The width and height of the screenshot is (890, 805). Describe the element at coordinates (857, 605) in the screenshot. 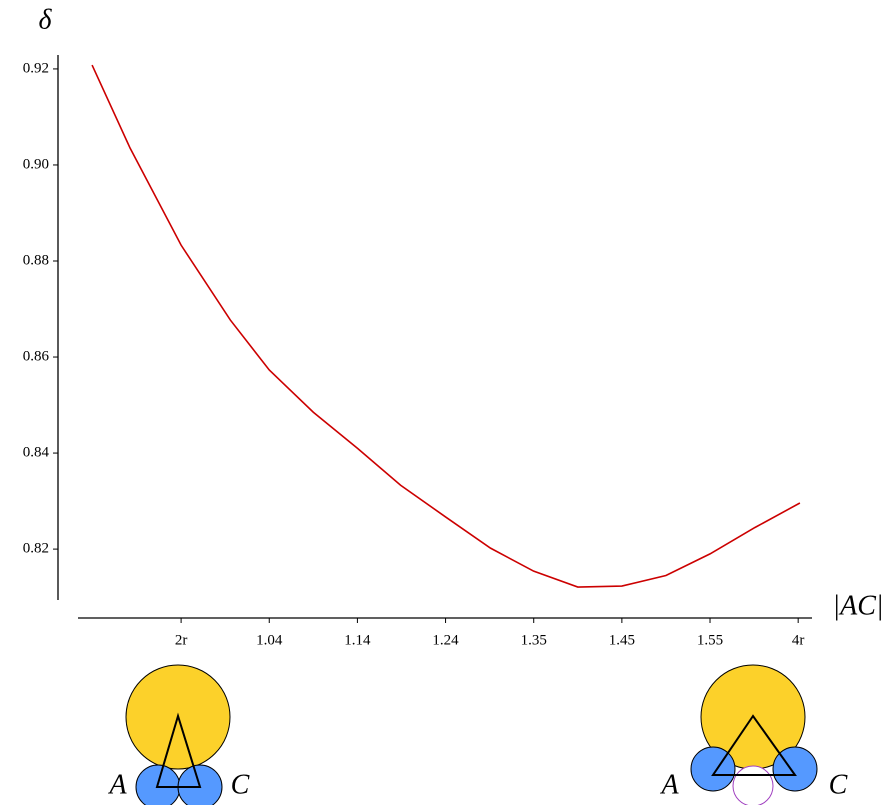

I see `x-axis-label: |AC|` at that location.